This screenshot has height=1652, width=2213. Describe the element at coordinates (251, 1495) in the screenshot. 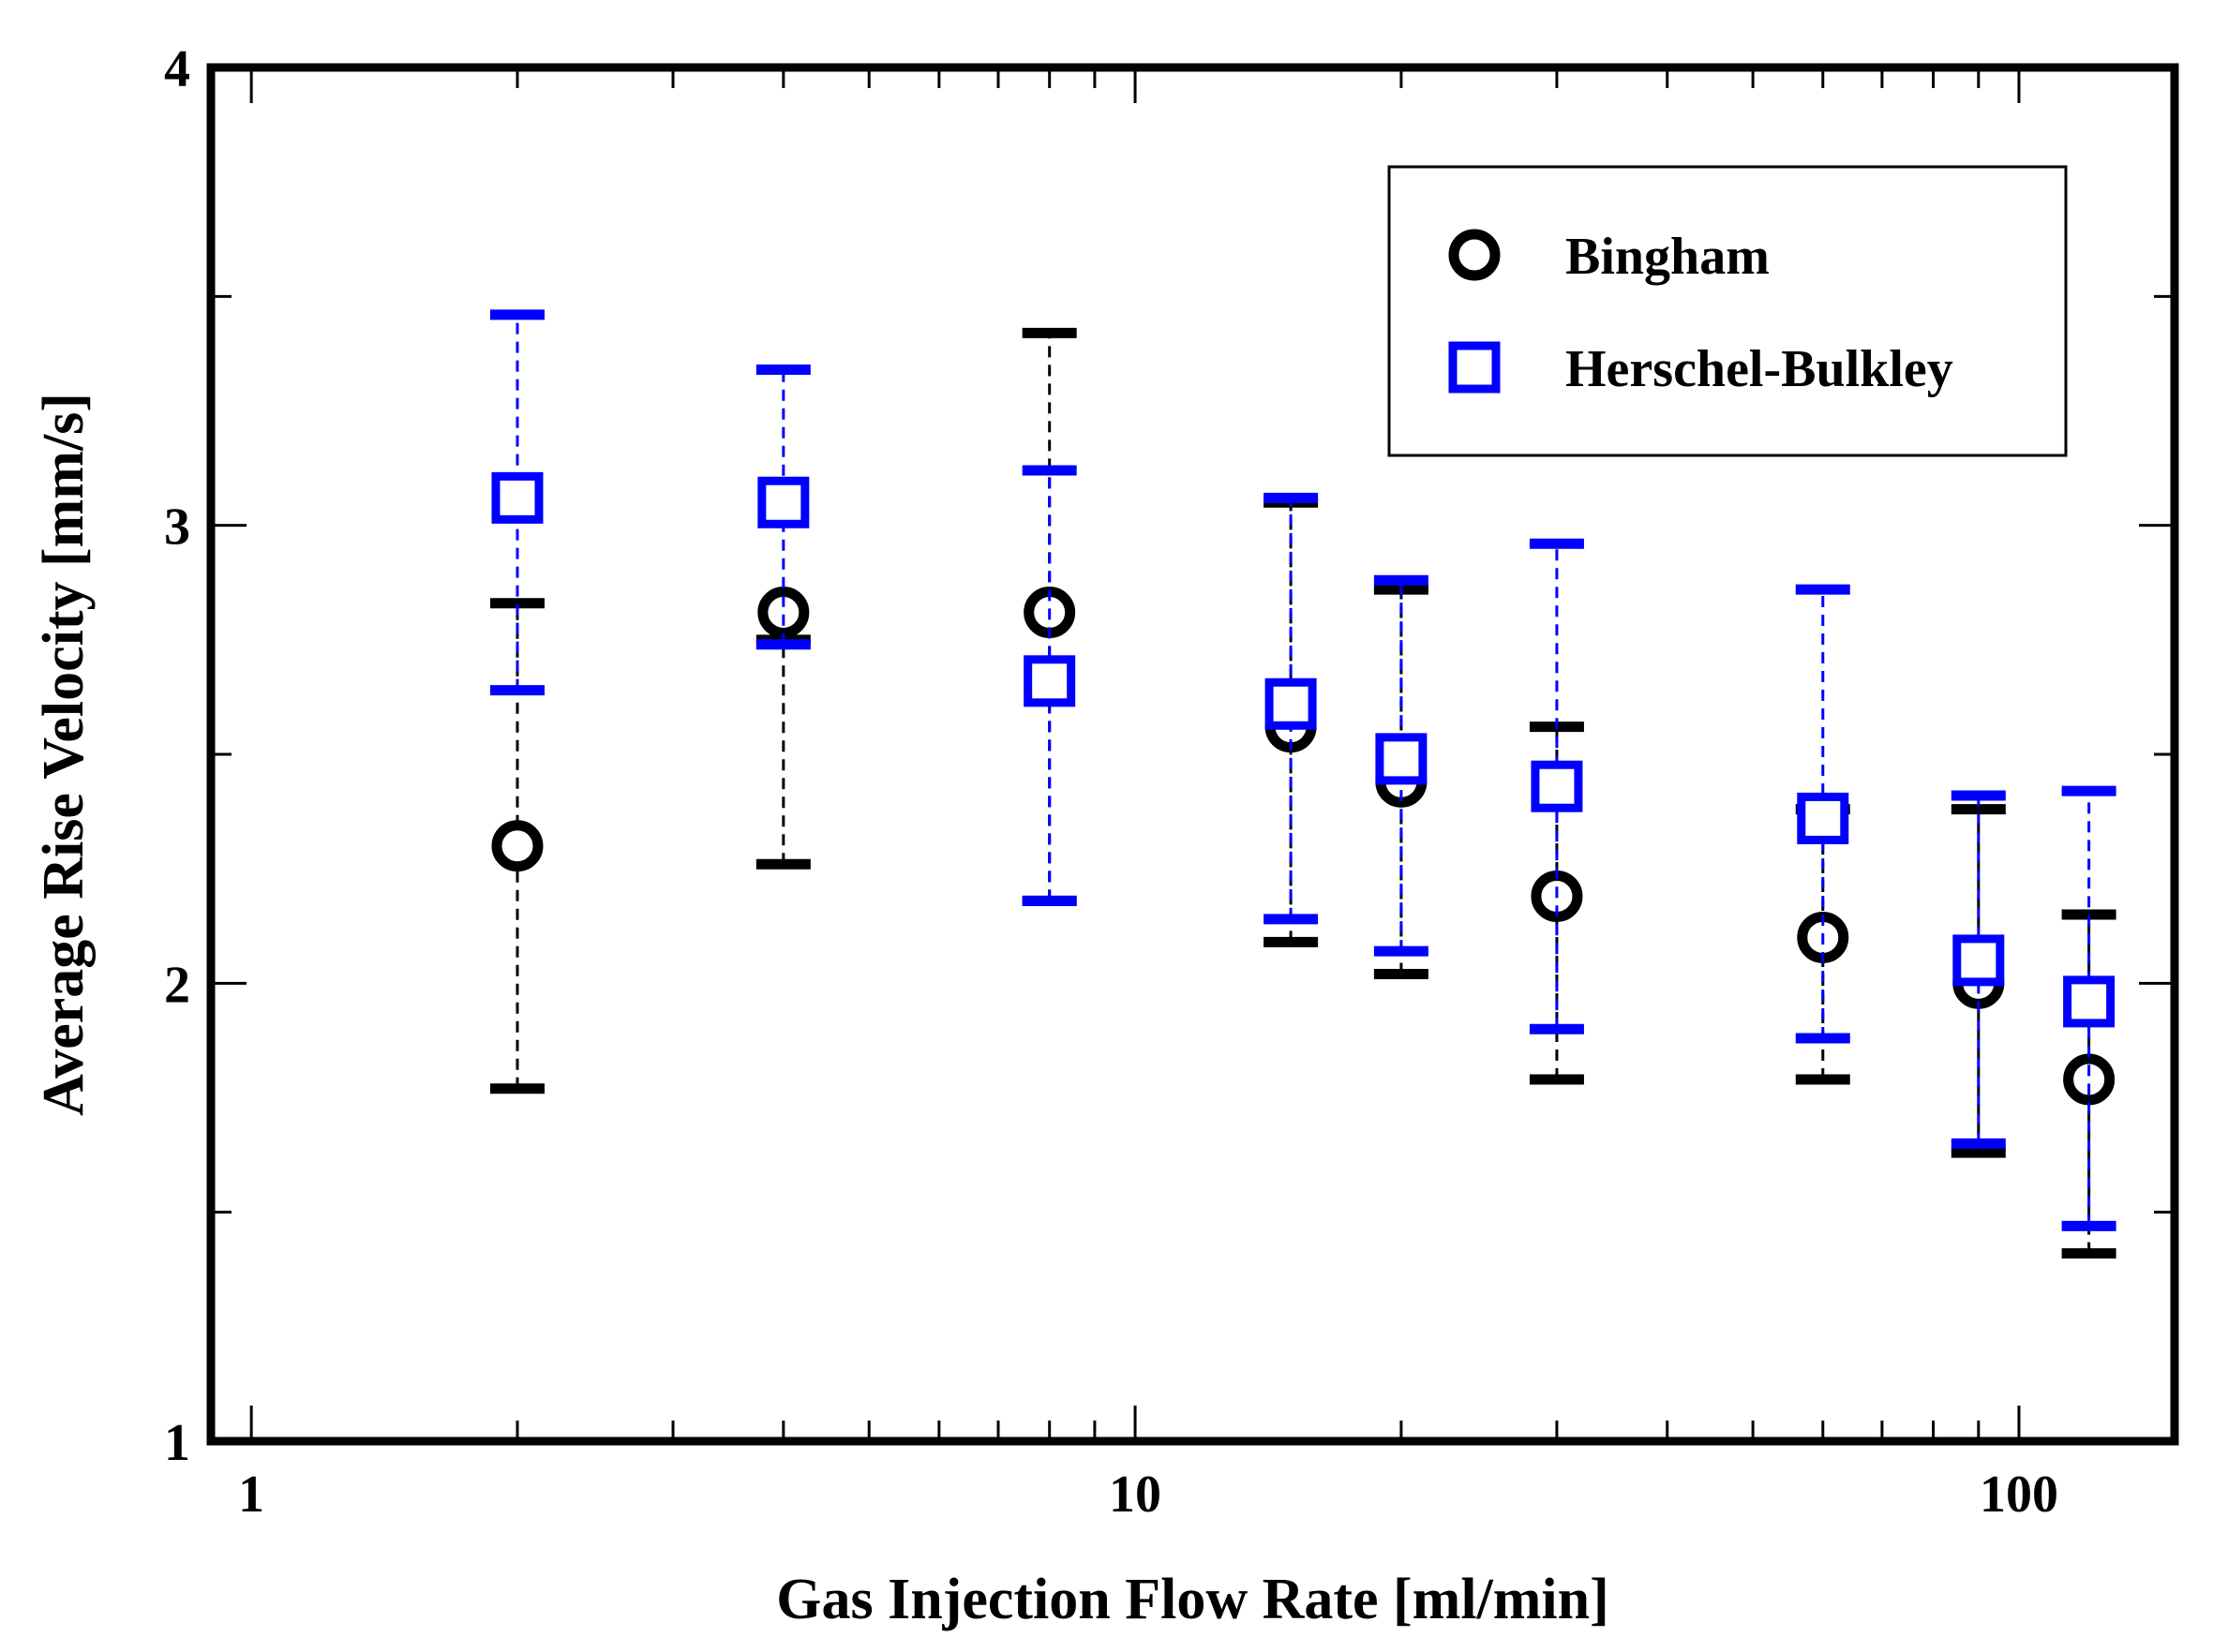

I see `x-tick-label: 1` at that location.